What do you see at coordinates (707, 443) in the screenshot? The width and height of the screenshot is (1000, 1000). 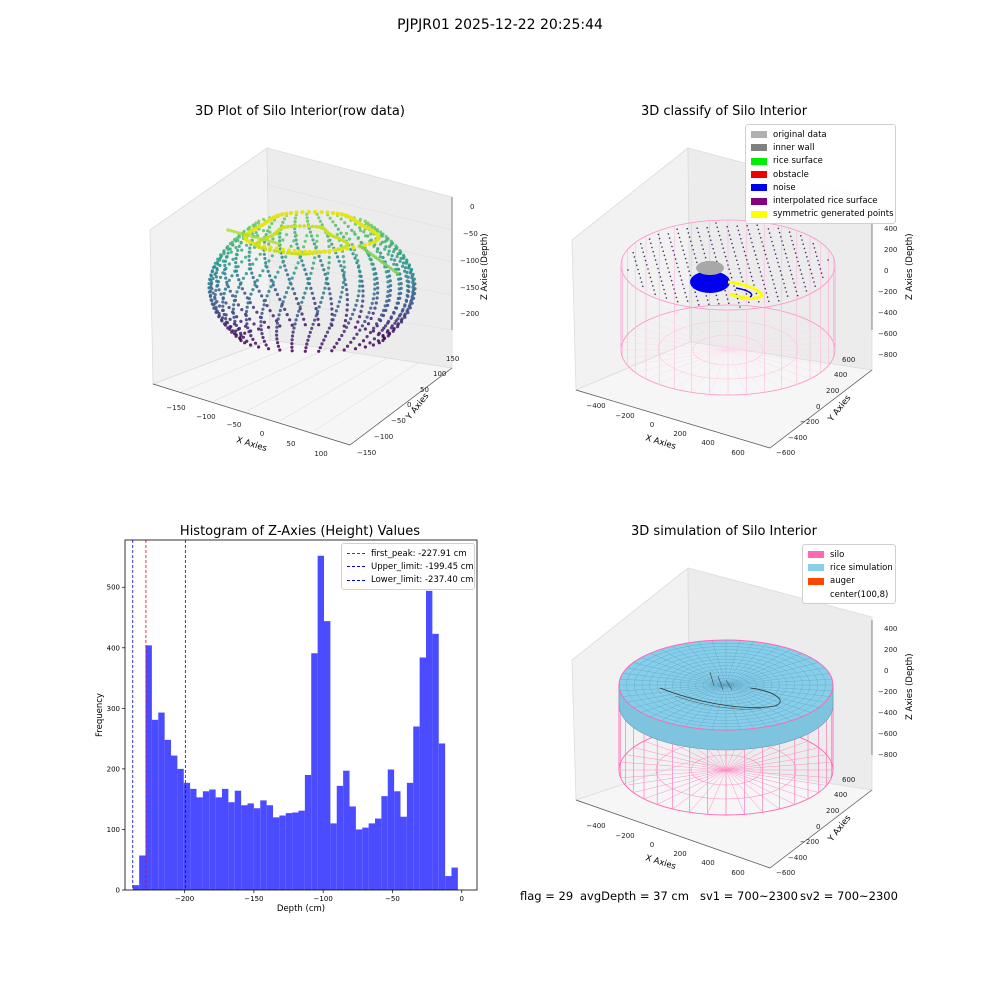 I see `classify-x-tick: 400` at bounding box center [707, 443].